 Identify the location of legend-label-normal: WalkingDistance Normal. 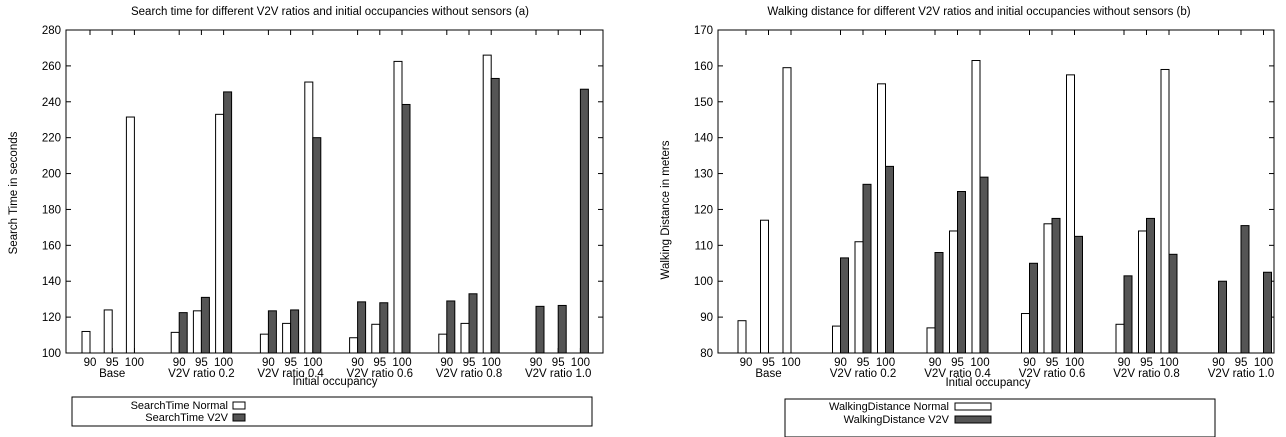
(889, 407).